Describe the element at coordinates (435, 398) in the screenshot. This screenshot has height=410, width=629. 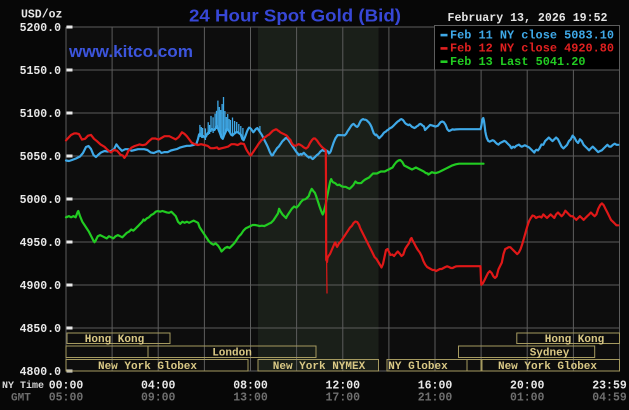
I see `svg-text: 21:00` at that location.